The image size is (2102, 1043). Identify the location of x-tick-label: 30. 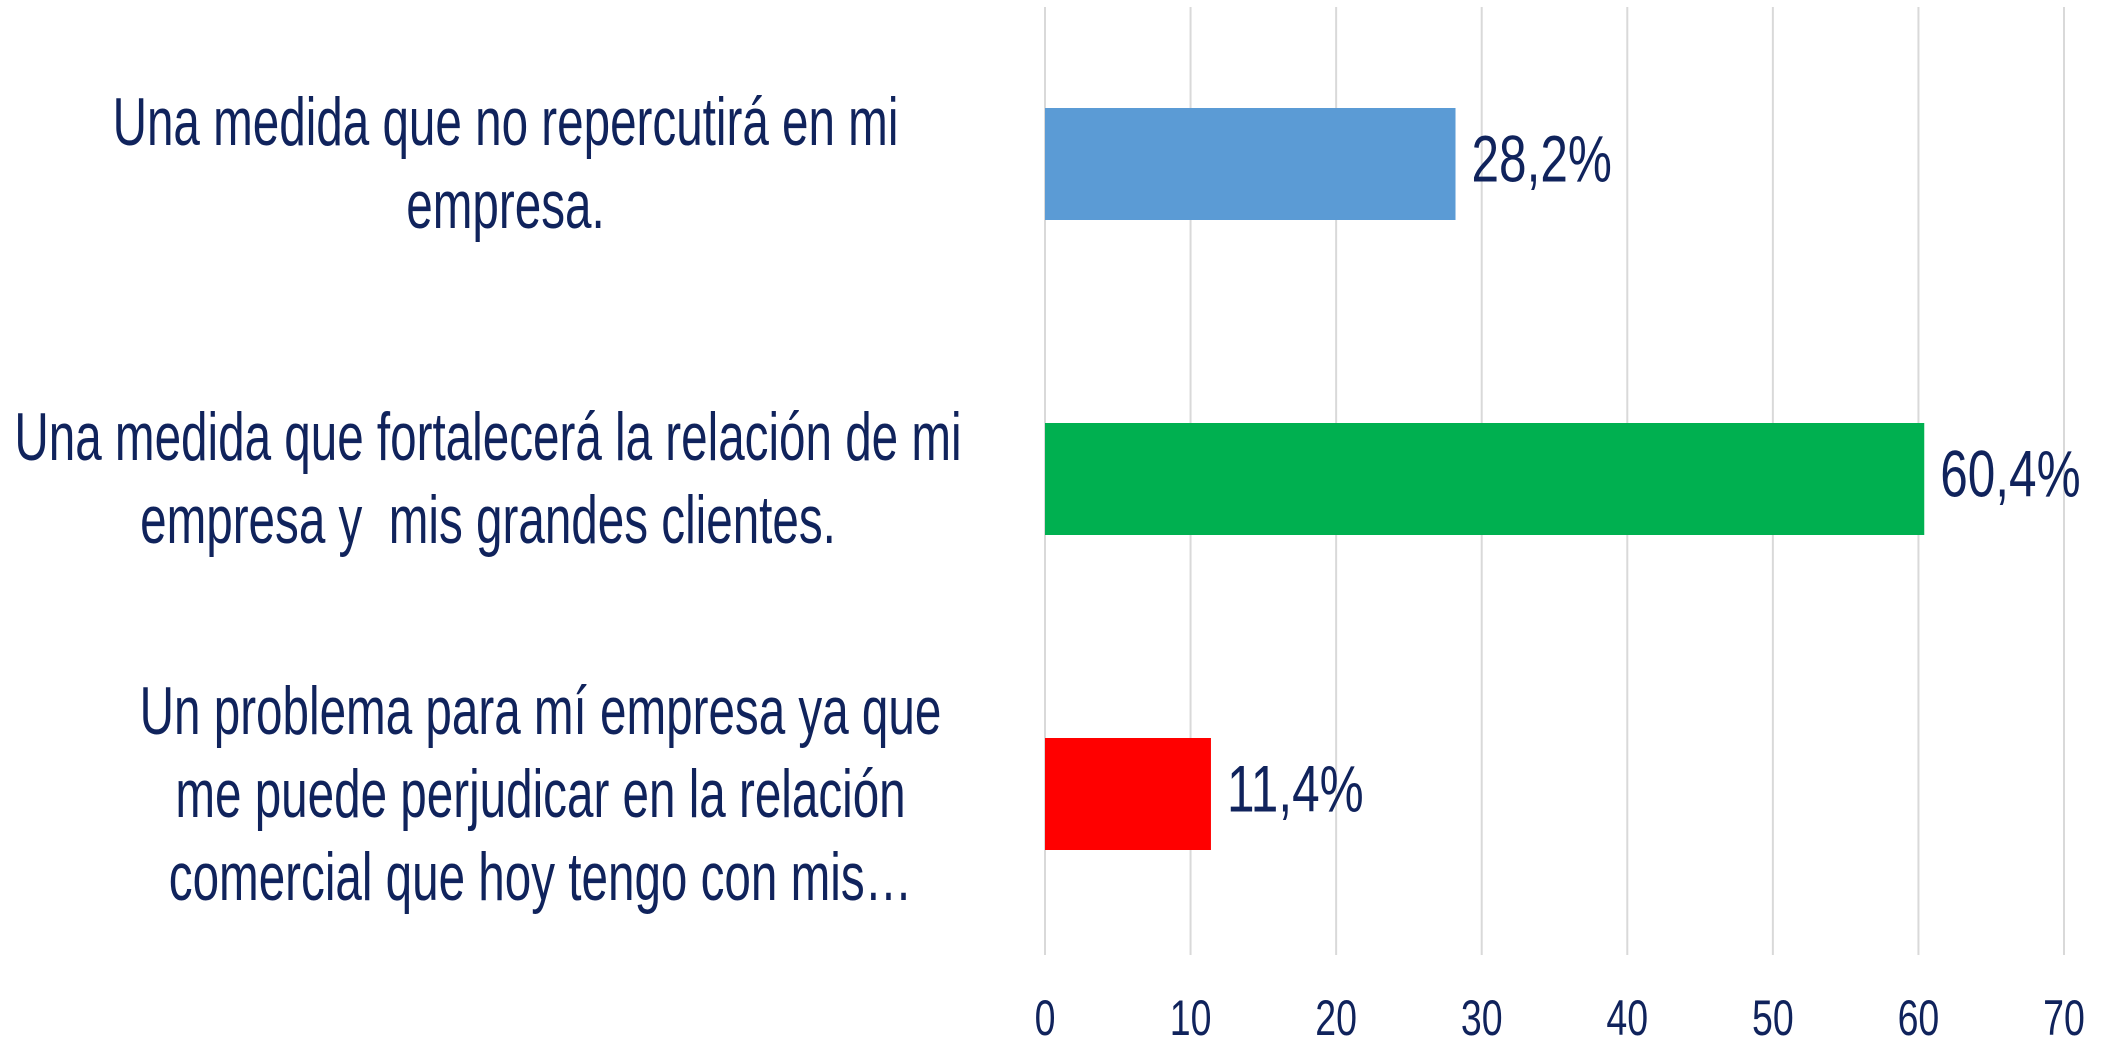
(1482, 1017).